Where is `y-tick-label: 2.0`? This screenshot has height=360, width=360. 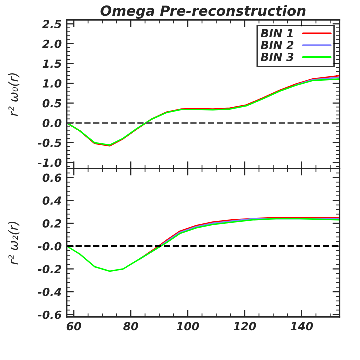 y-tick-label: 2.0 is located at coordinates (52, 44).